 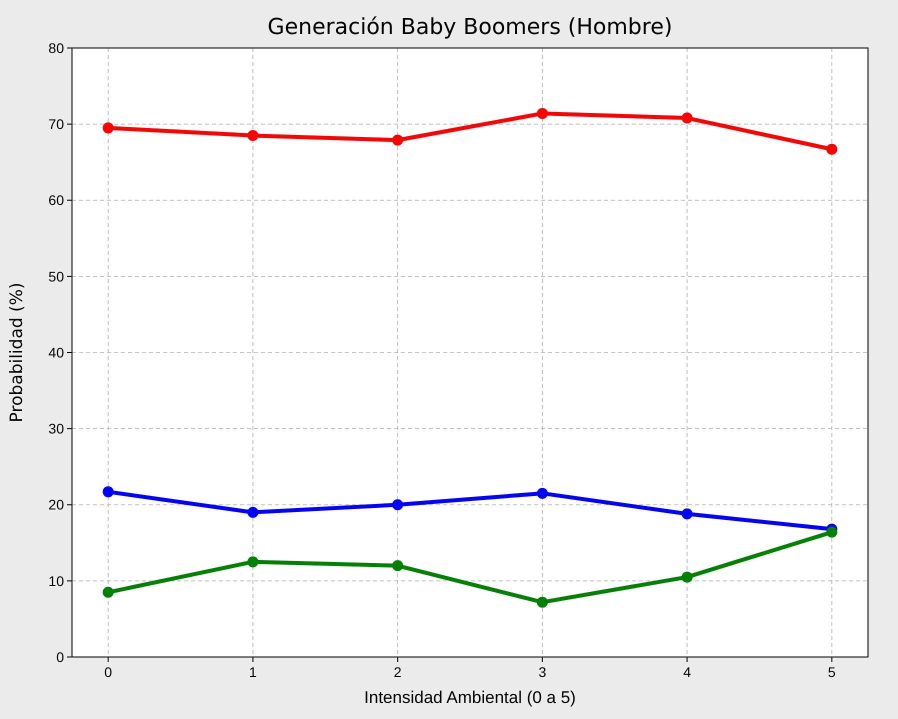 What do you see at coordinates (56, 580) in the screenshot?
I see `y-tick-label: 10` at bounding box center [56, 580].